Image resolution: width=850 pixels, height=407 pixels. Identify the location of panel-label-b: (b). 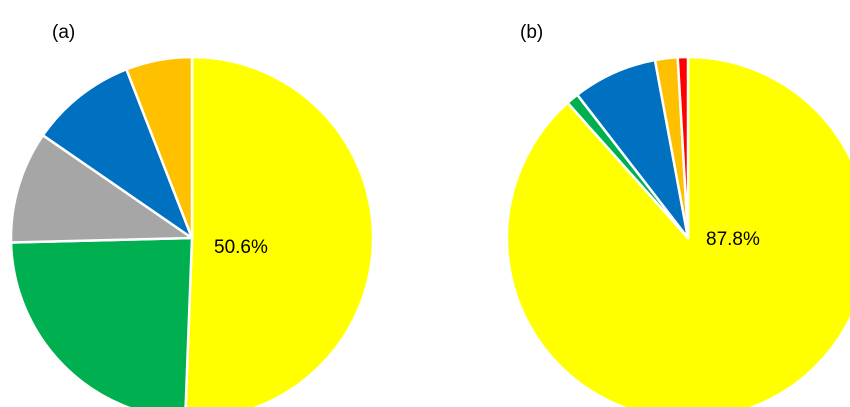
(531, 32).